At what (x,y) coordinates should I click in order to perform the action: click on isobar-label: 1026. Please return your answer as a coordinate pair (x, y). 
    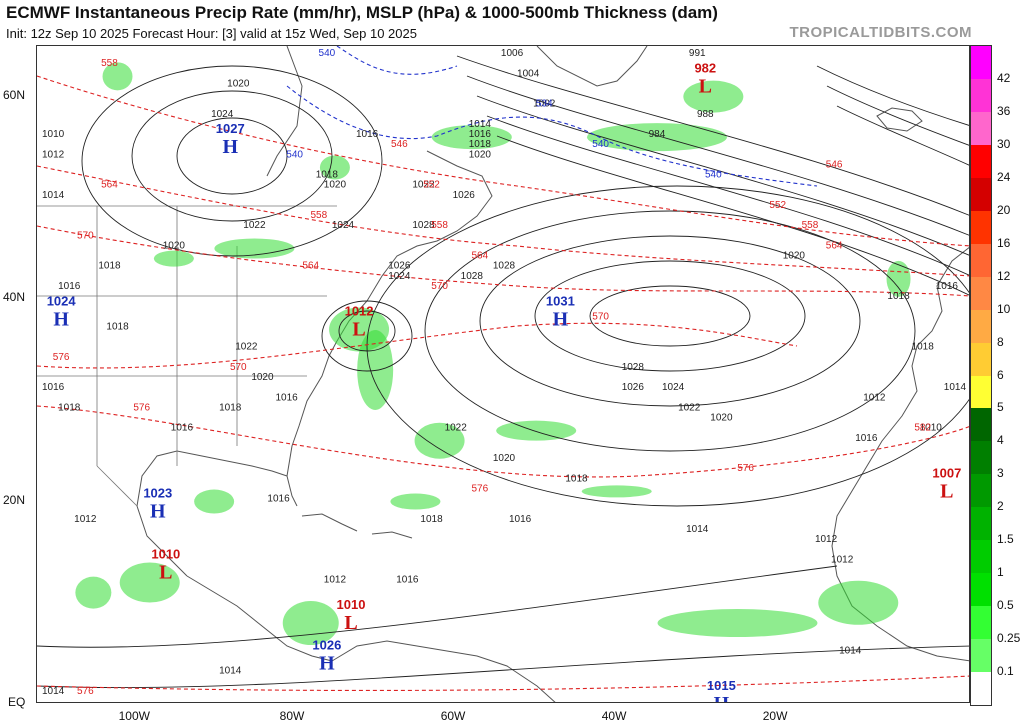
    Looking at the image, I should click on (399, 266).